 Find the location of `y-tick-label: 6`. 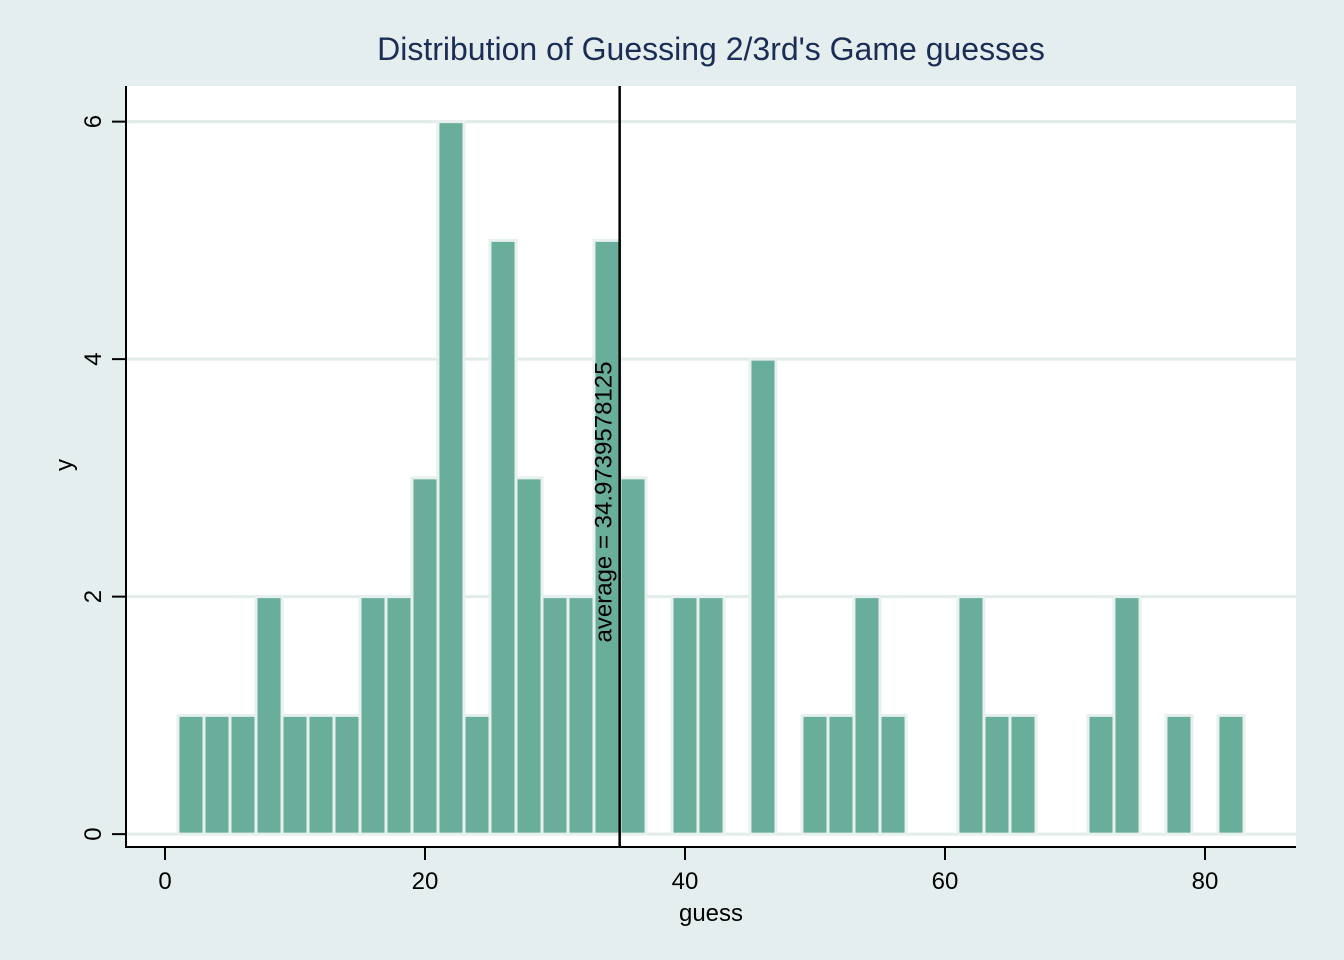

y-tick-label: 6 is located at coordinates (93, 121).